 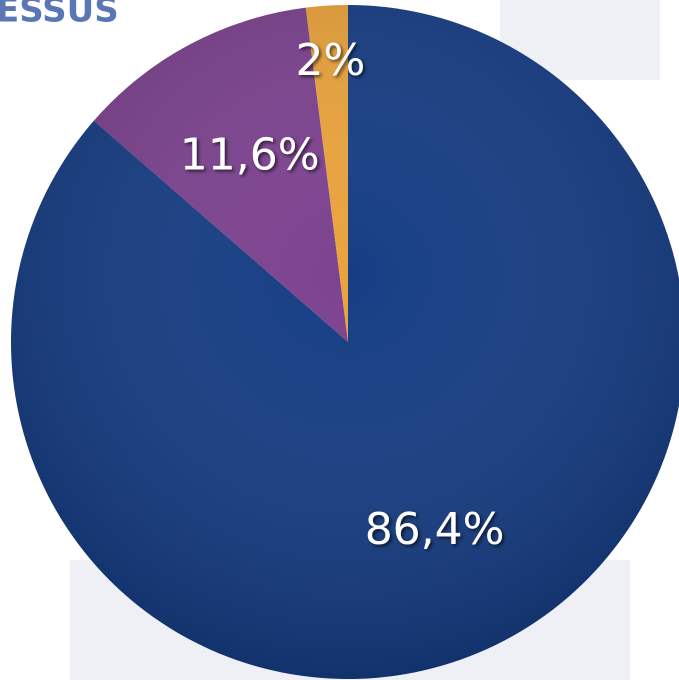 What do you see at coordinates (250, 155) in the screenshot?
I see `data-label: 11,6%` at bounding box center [250, 155].